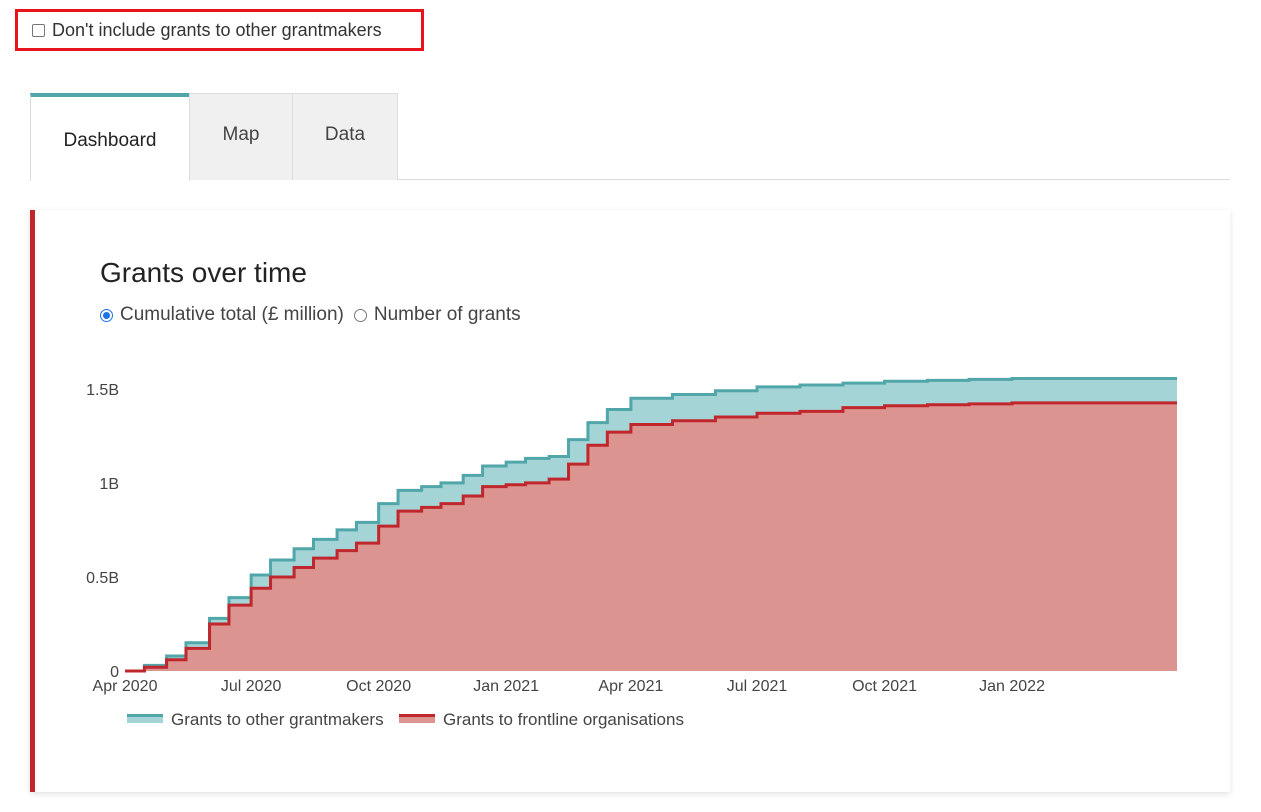 This screenshot has height=812, width=1261. What do you see at coordinates (232, 314) in the screenshot?
I see `radio-cumulative-total-label: Cumulative total (£ million)` at bounding box center [232, 314].